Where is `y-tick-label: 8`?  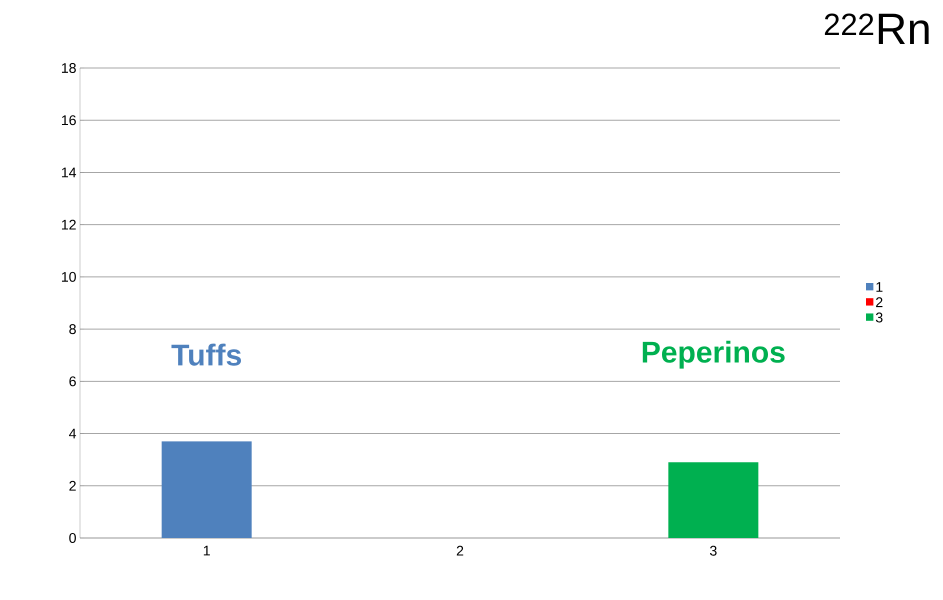 y-tick-label: 8 is located at coordinates (72, 329).